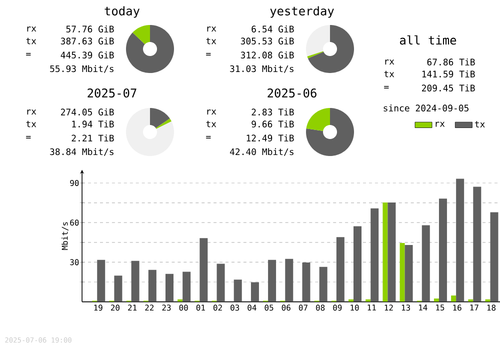 Image resolution: width=500 pixels, height=348 pixels. What do you see at coordinates (93, 138) in the screenshot?
I see `text: 2.21 TiB` at bounding box center [93, 138].